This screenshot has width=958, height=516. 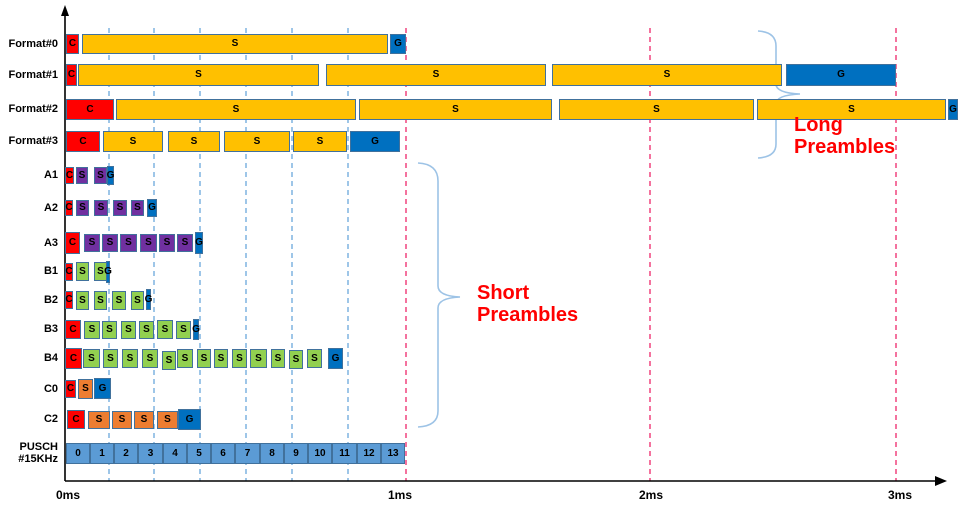 What do you see at coordinates (50, 328) in the screenshot?
I see `row-label: B3` at bounding box center [50, 328].